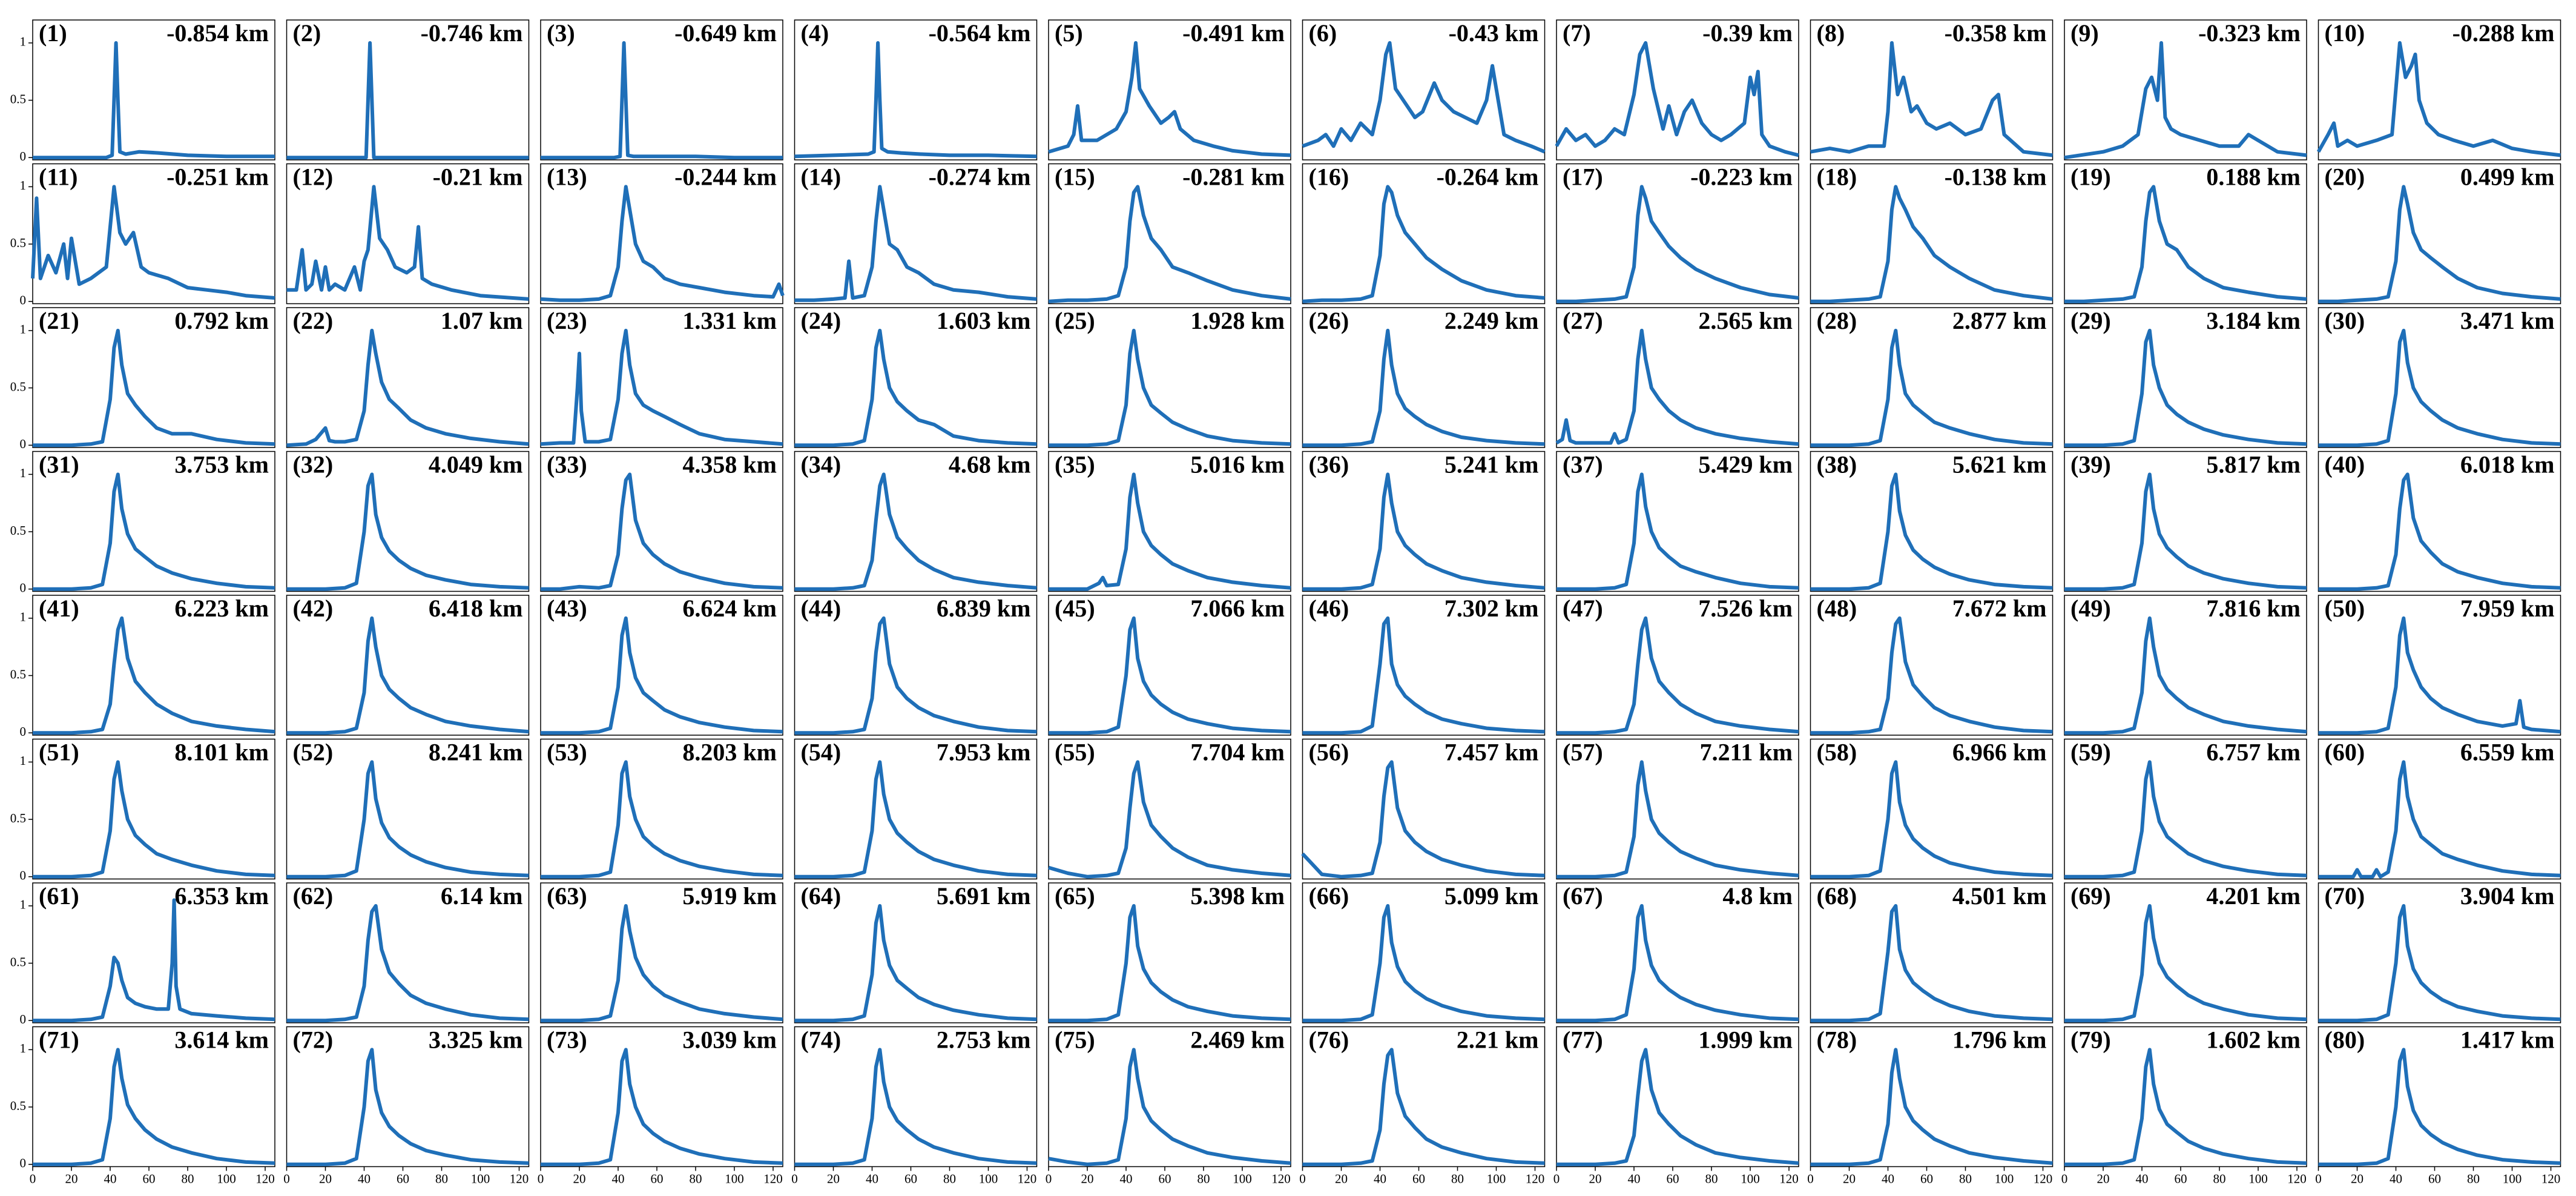  I want to click on panel-number: (37), so click(1583, 464).